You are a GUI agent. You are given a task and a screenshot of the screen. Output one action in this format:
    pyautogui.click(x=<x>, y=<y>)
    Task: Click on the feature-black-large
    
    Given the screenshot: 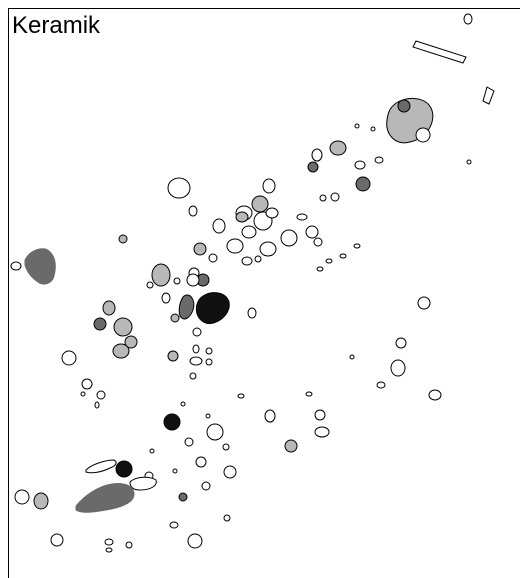 What is the action you would take?
    pyautogui.click(x=212, y=308)
    